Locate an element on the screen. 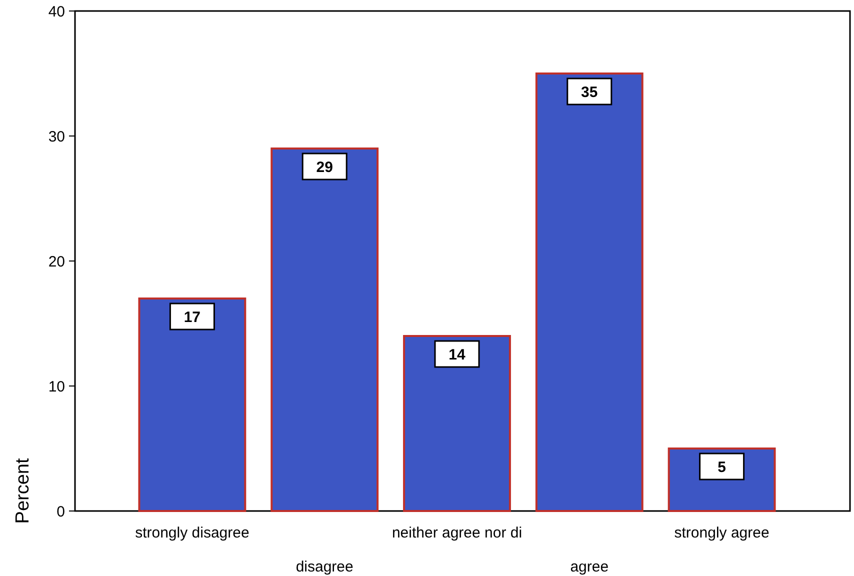  data-label: 17 is located at coordinates (192, 317).